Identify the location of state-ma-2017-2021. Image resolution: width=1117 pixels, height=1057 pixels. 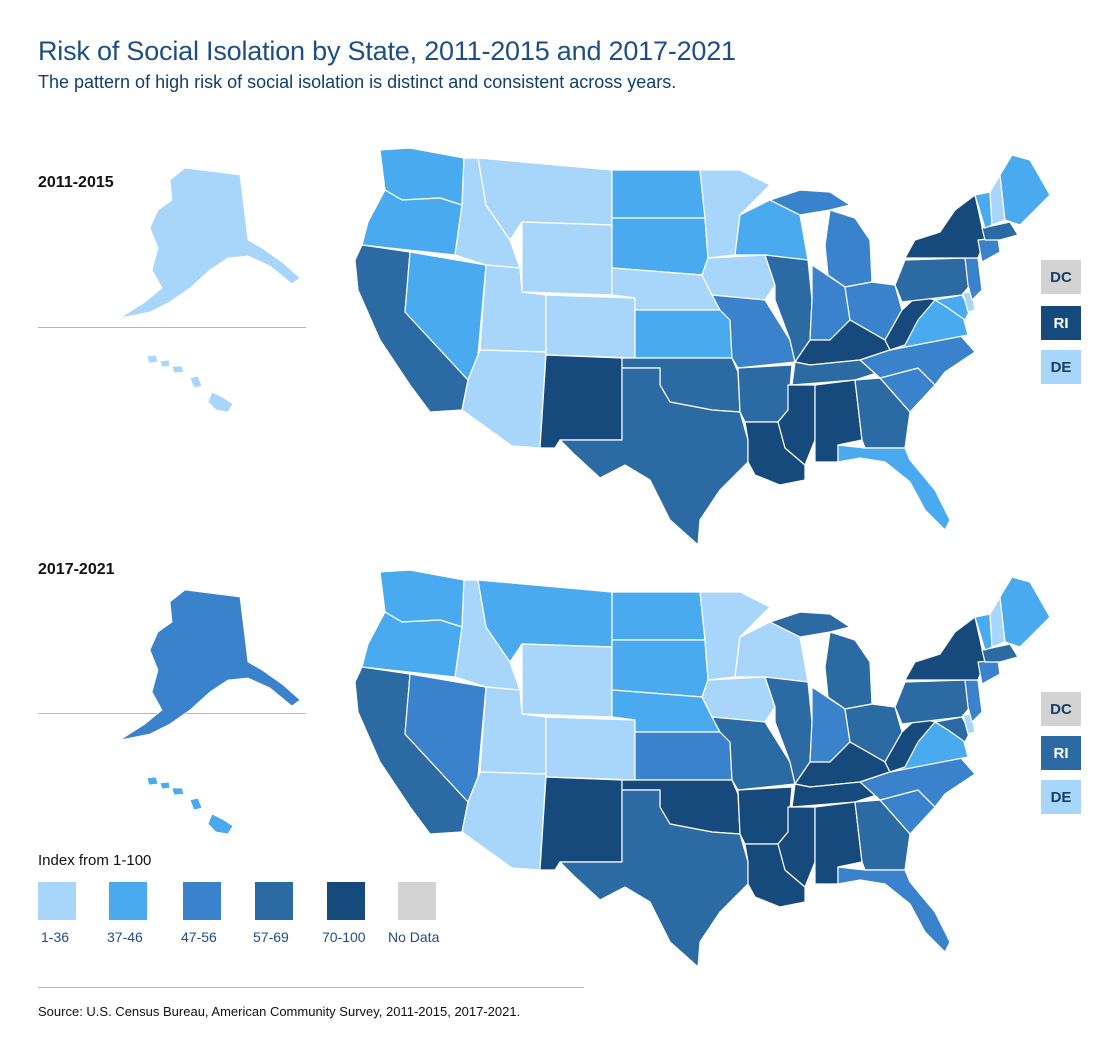
(1000, 653).